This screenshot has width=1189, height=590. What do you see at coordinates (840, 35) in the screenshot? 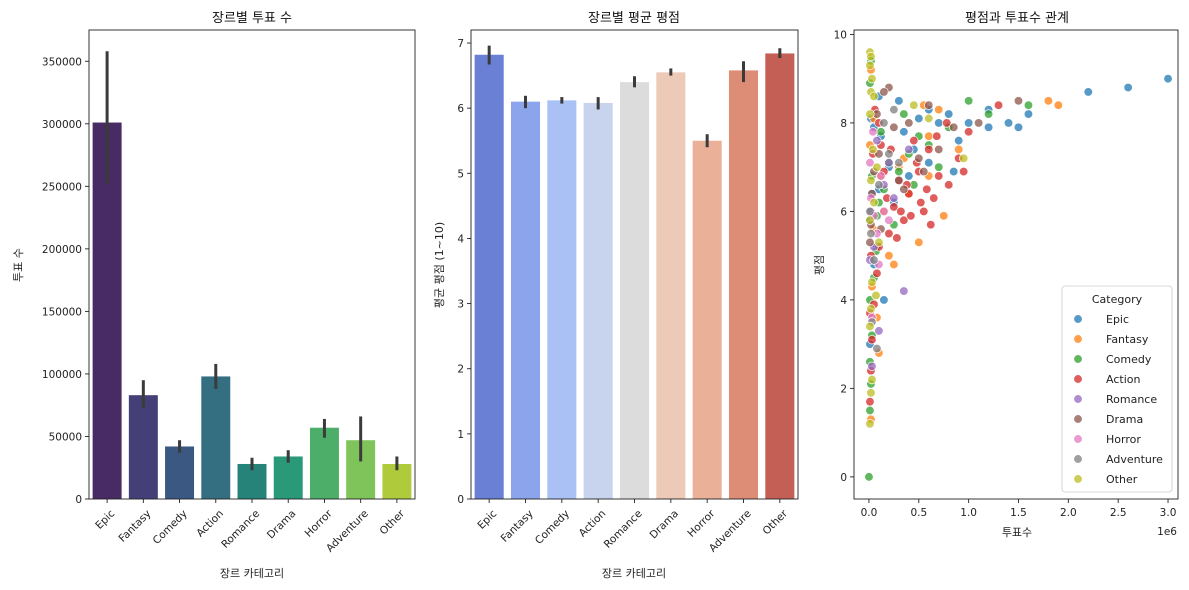
I see `y-tick-label: 10` at bounding box center [840, 35].